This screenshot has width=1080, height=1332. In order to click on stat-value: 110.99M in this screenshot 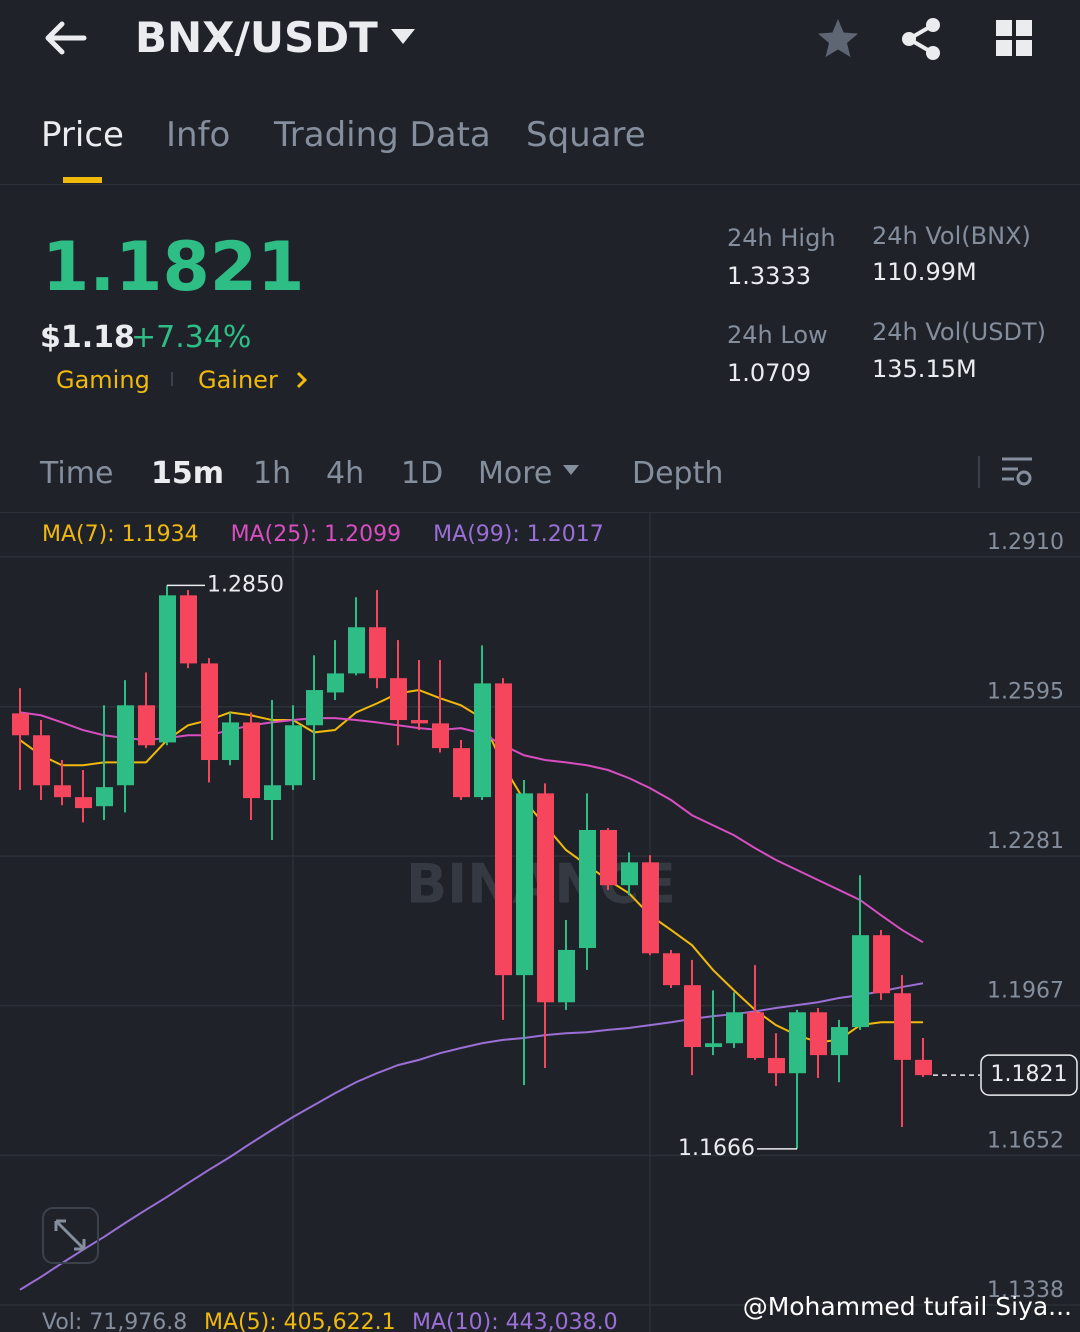, I will do `click(924, 272)`.